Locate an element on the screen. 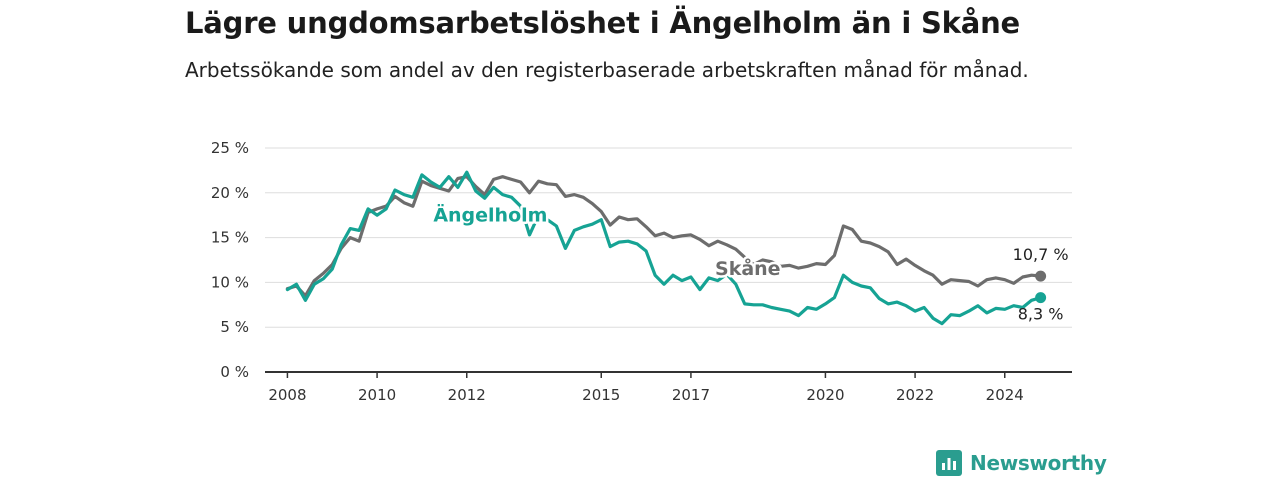 The image size is (1280, 480). x-tick-label: 2015 is located at coordinates (601, 395).